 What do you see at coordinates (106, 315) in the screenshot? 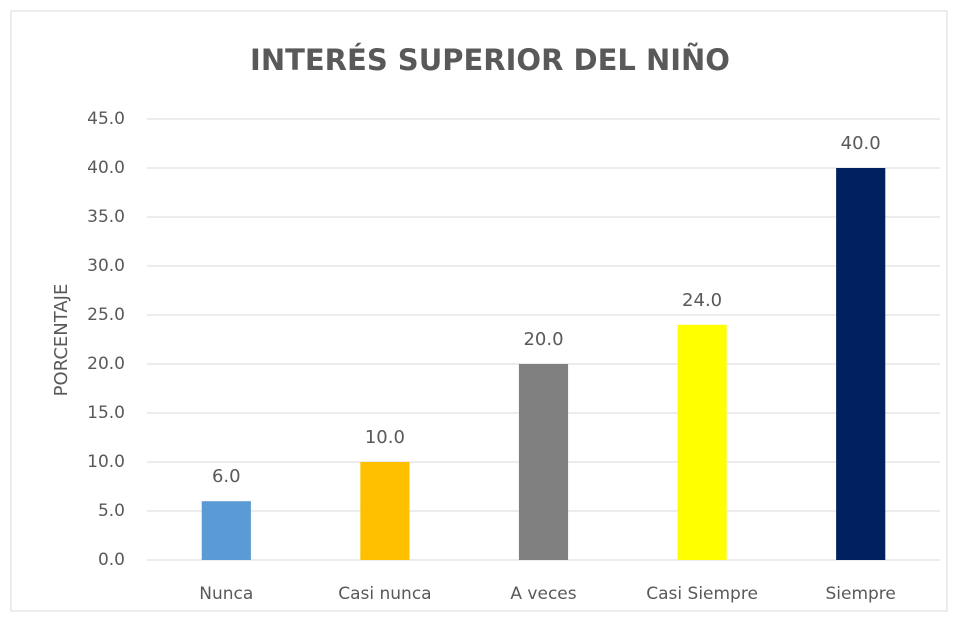
I see `y-tick-label: 25.0` at bounding box center [106, 315].